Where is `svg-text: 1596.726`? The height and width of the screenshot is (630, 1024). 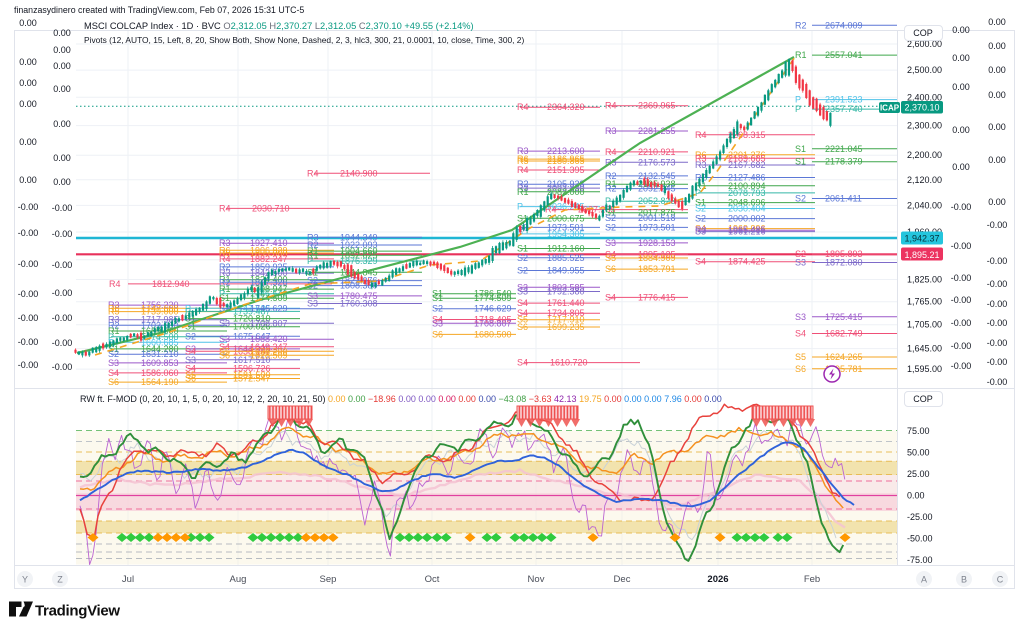
svg-text: 1596.726 is located at coordinates (252, 368).